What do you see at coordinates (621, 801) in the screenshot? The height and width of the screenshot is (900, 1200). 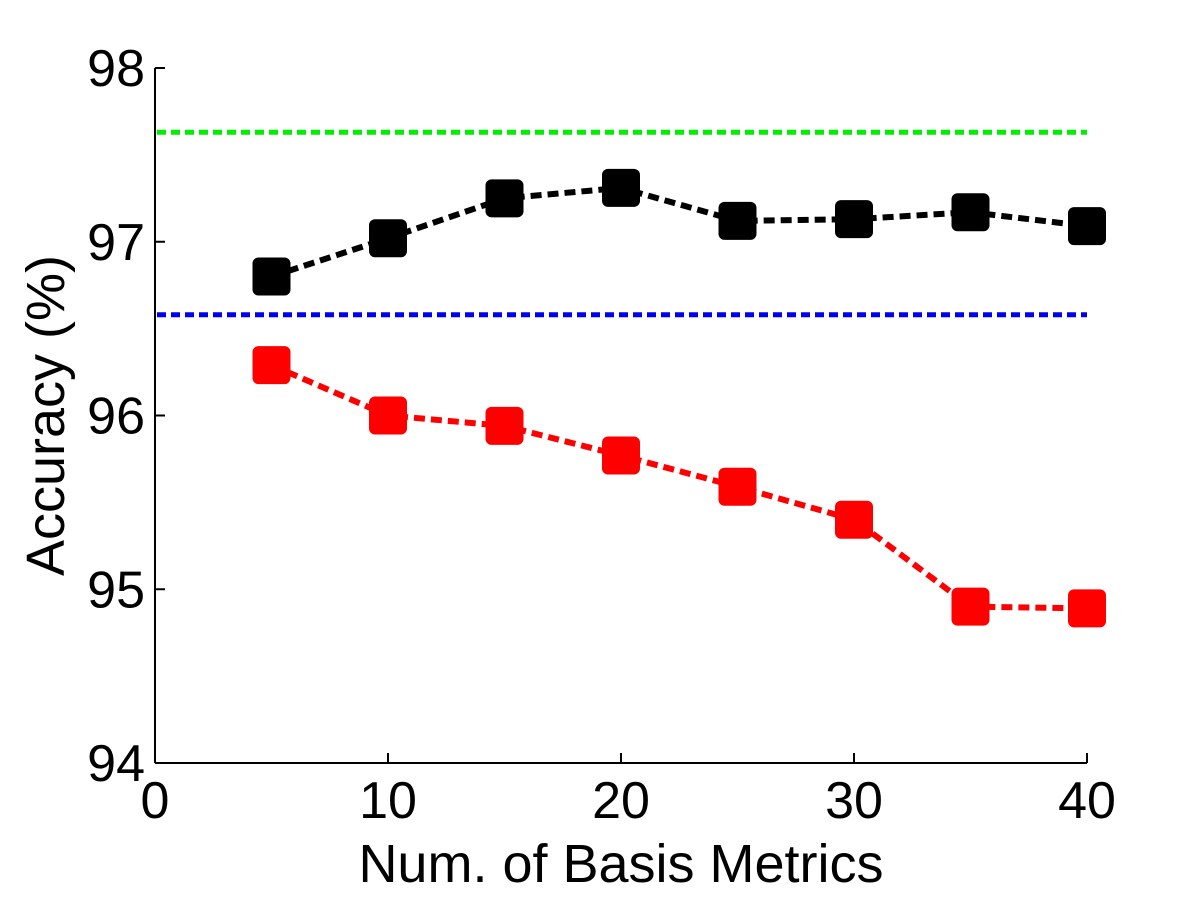 I see `x-tick-label: 20` at bounding box center [621, 801].